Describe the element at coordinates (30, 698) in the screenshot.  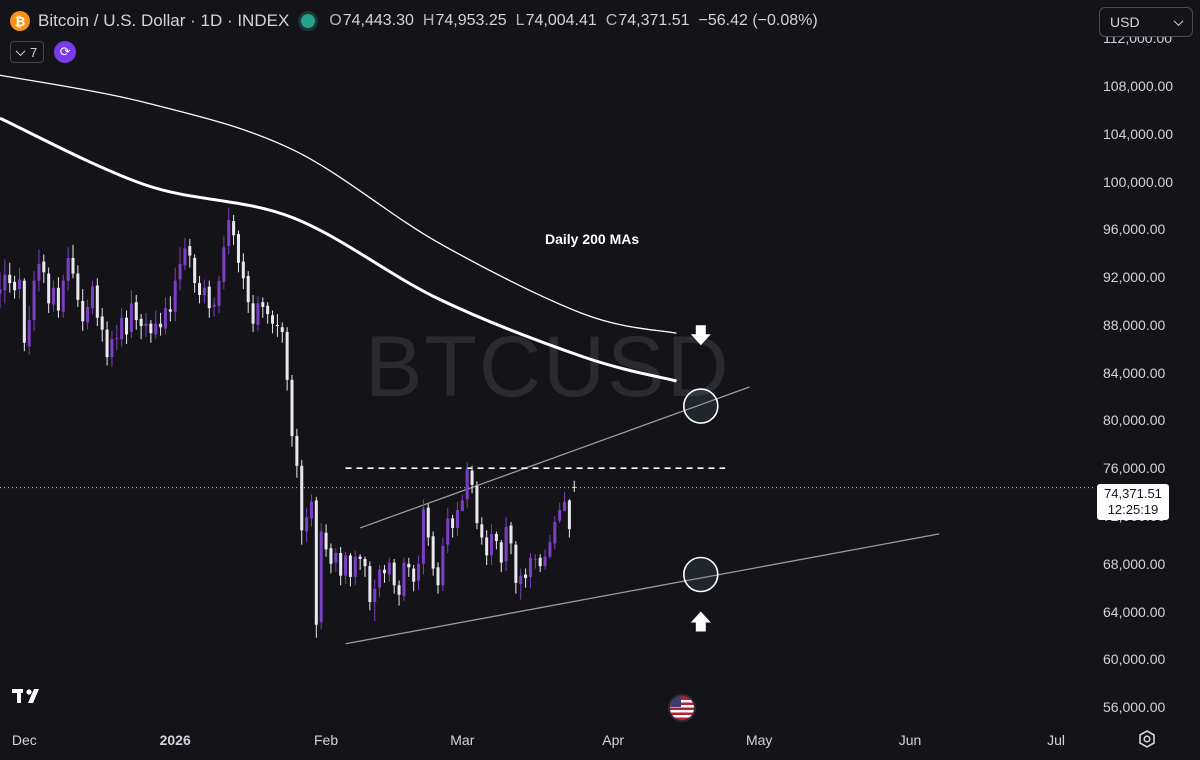
I see `tradingview-logo-icon` at that location.